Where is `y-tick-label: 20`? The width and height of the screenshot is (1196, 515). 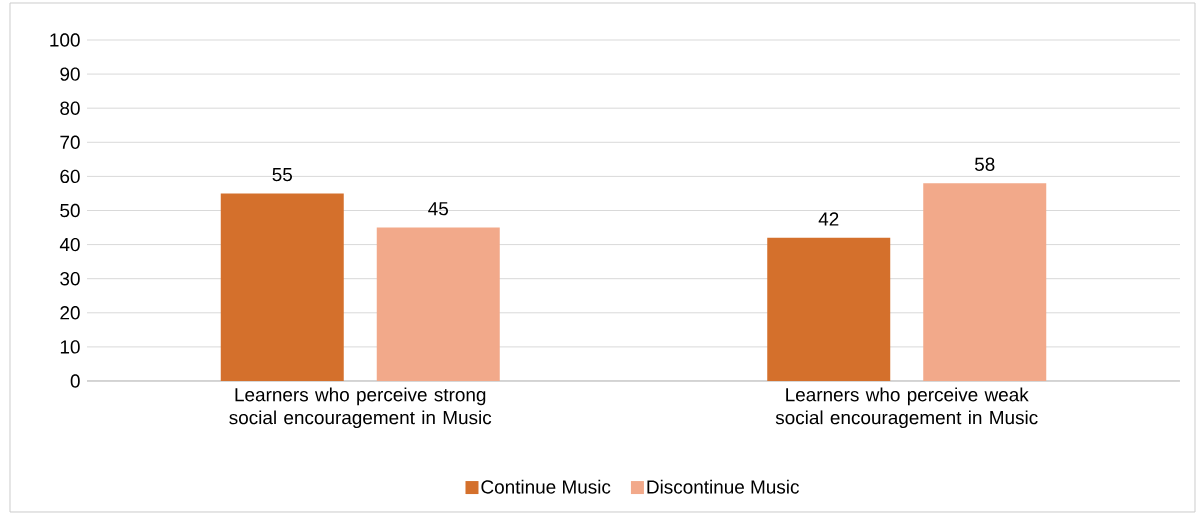 y-tick-label: 20 is located at coordinates (70, 313).